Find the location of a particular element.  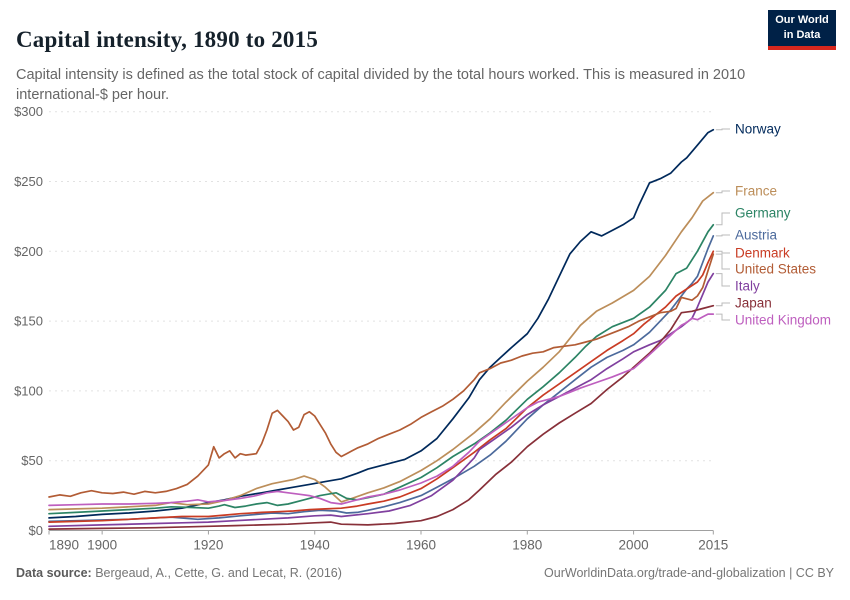

legend-label-italy: Italy is located at coordinates (747, 286).